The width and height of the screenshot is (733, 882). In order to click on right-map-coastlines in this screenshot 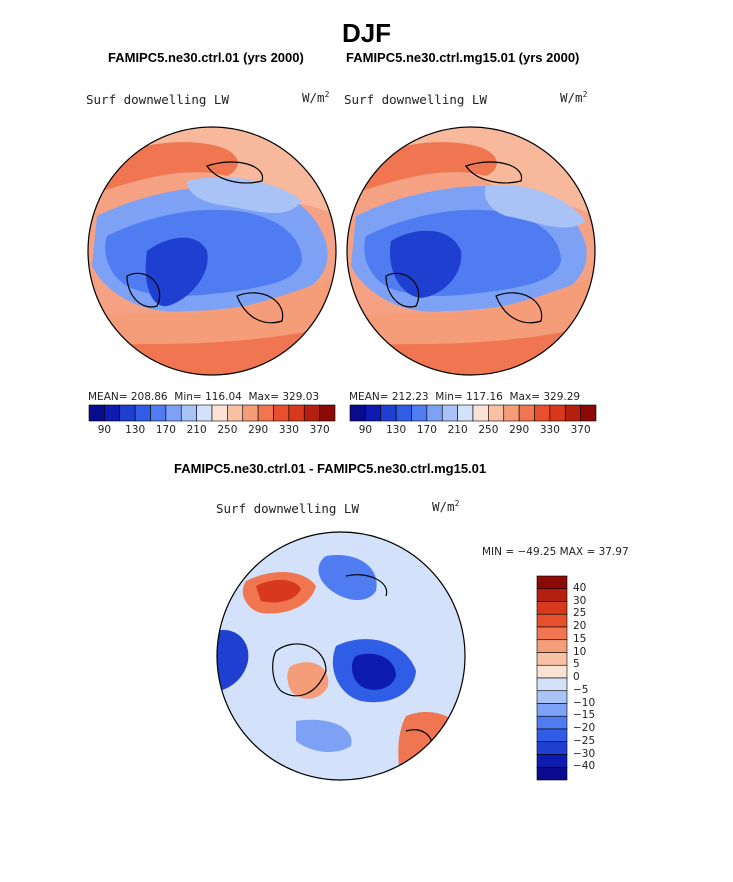, I will do `click(464, 242)`.